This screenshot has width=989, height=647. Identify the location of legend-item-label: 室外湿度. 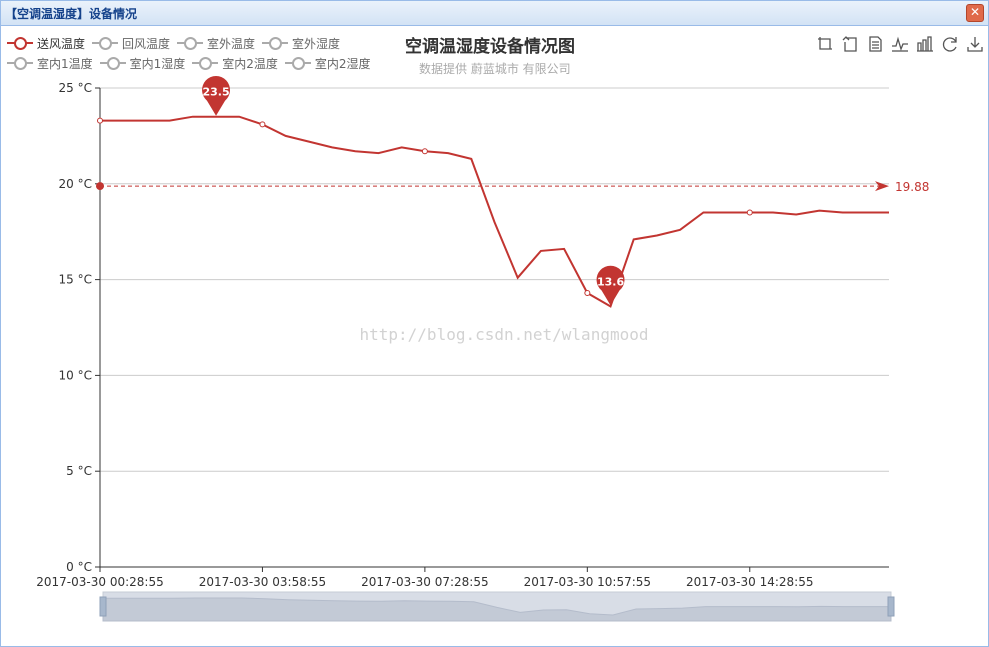
(316, 43).